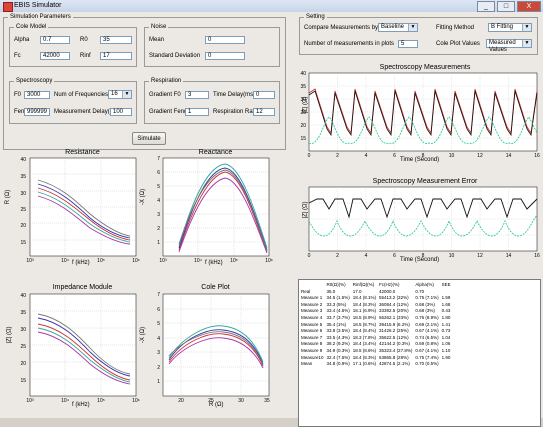  I want to click on row-label: Measure10, so click(312, 357).